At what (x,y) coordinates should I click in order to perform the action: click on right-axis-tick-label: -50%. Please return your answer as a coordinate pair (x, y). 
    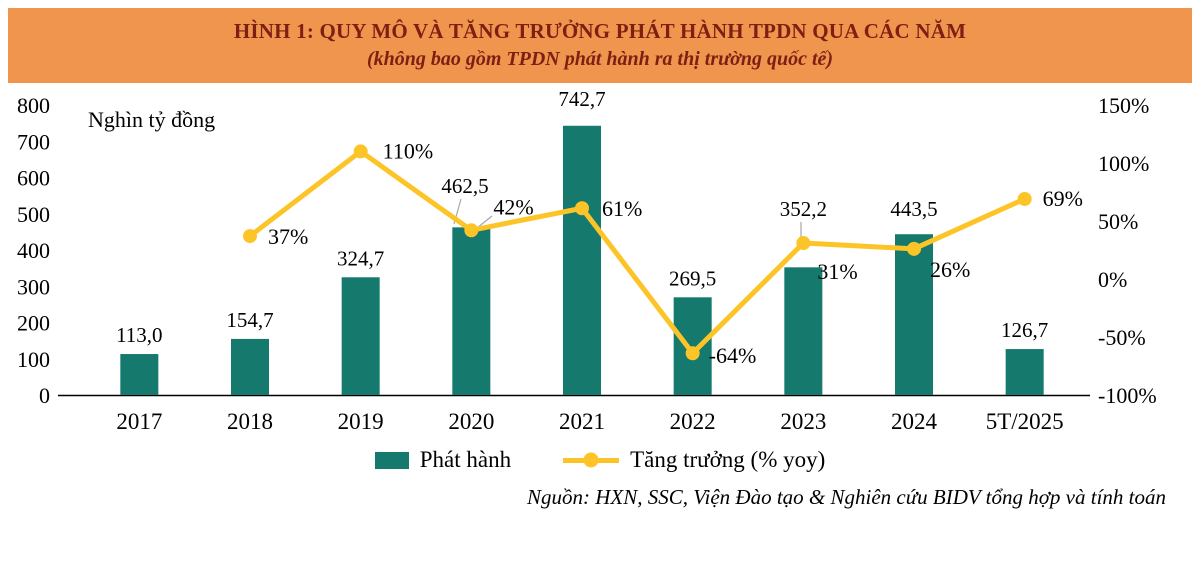
    Looking at the image, I should click on (1122, 337).